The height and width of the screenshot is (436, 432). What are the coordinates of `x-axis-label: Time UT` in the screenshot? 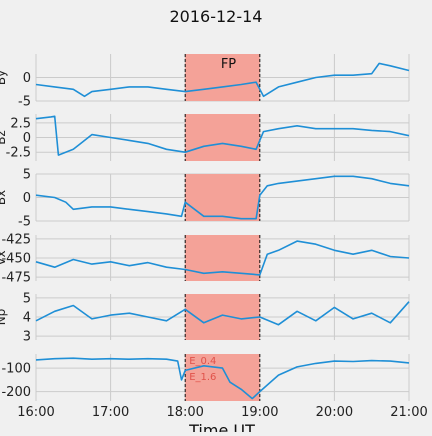 It's located at (221, 426).